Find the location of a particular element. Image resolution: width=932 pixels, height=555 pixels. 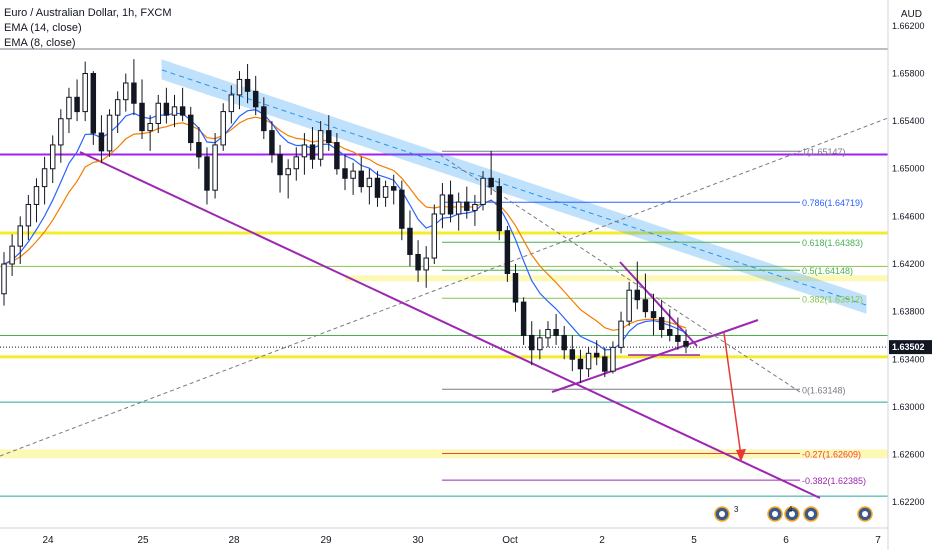

study-ema-8: EMA (8, close) is located at coordinates (40, 43).